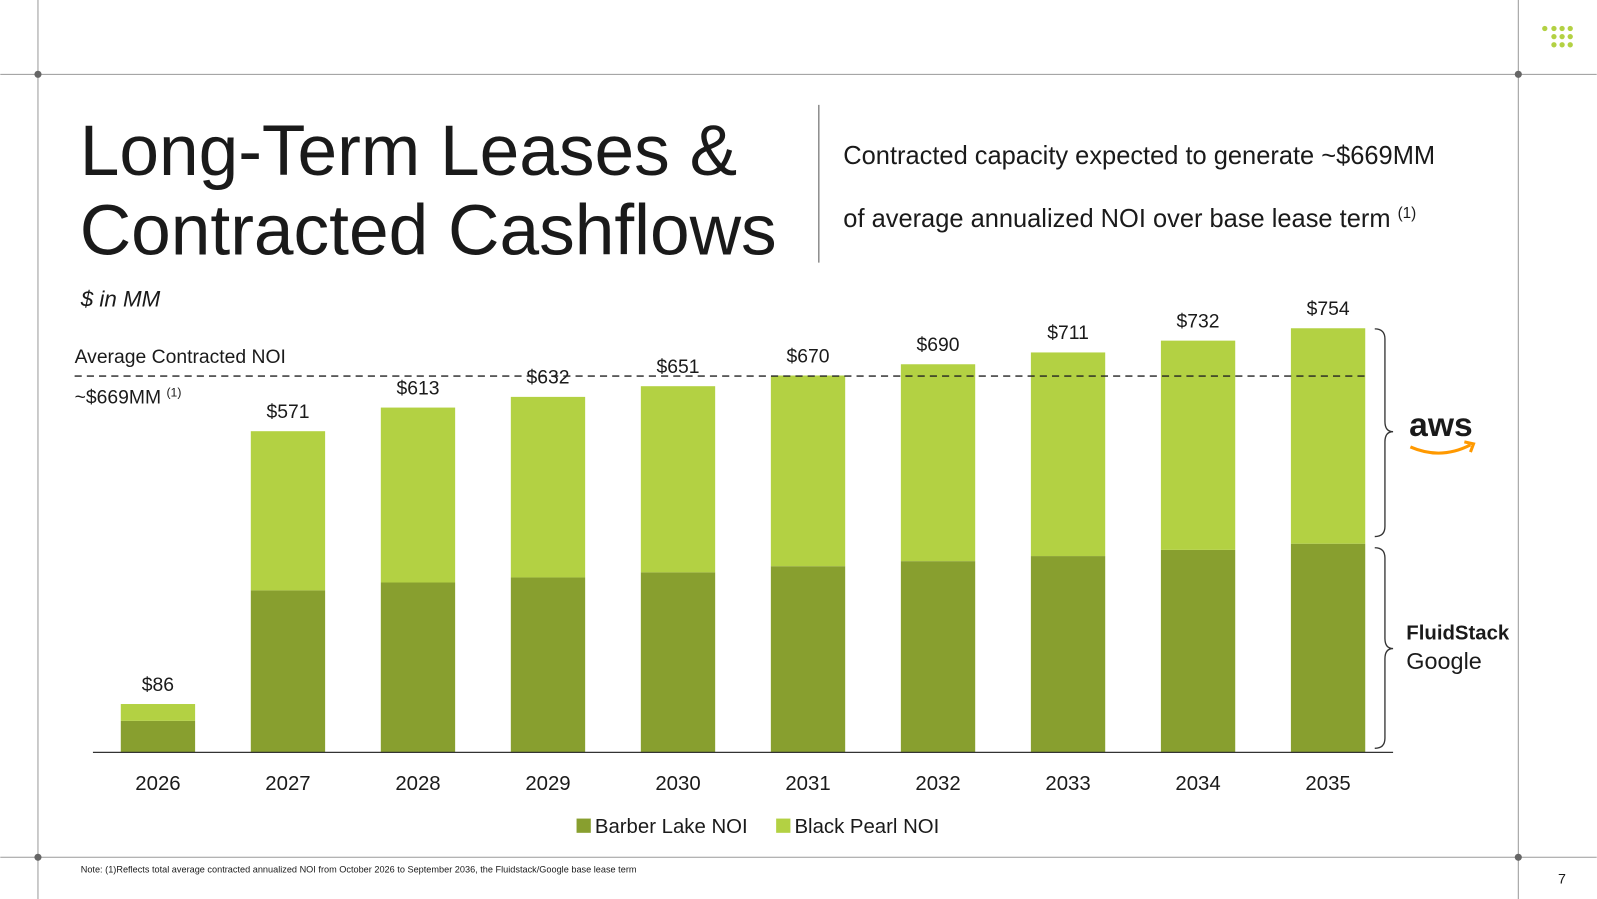 Image resolution: width=1597 pixels, height=899 pixels. Describe the element at coordinates (1198, 321) in the screenshot. I see `total-label: $732` at that location.